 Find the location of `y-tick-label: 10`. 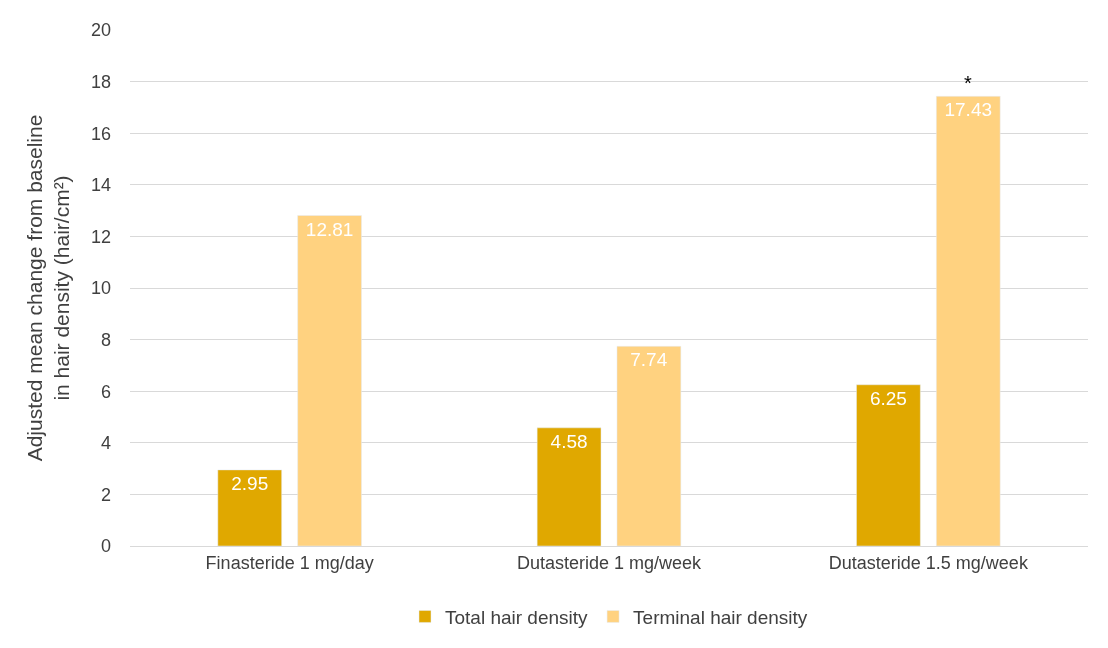

y-tick-label: 10 is located at coordinates (100, 288).